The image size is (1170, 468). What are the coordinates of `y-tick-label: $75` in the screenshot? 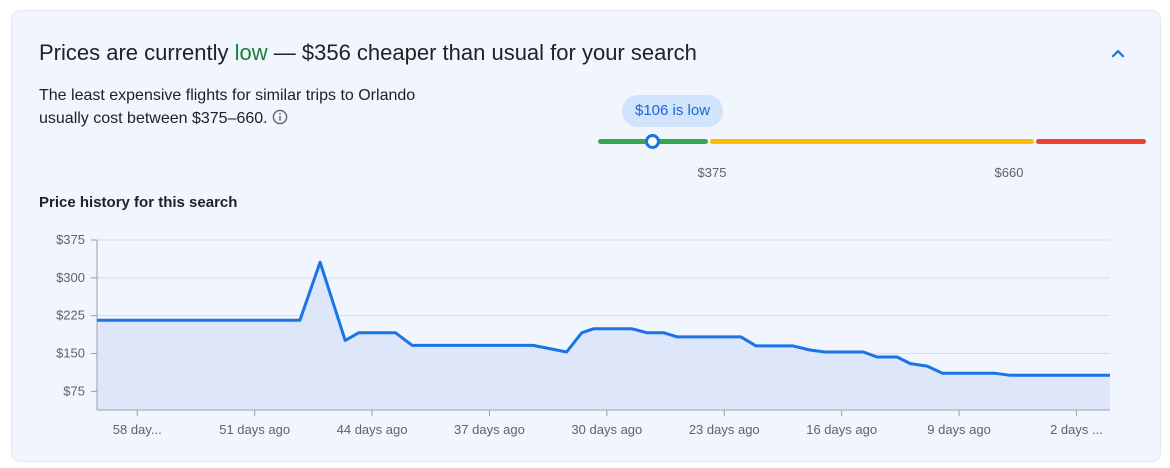 It's located at (74, 390).